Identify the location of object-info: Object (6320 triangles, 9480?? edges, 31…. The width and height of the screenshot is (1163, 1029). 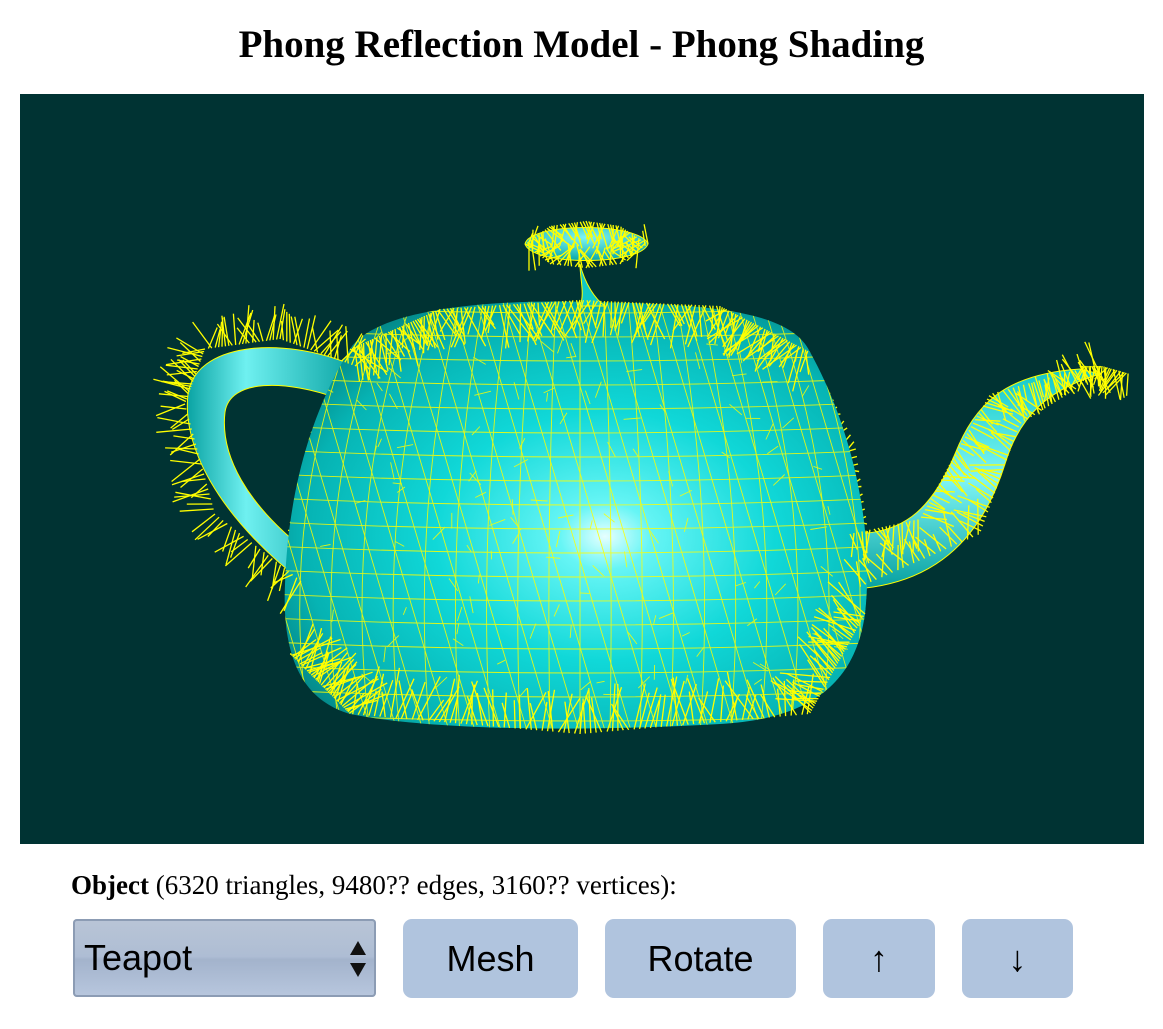
(374, 885).